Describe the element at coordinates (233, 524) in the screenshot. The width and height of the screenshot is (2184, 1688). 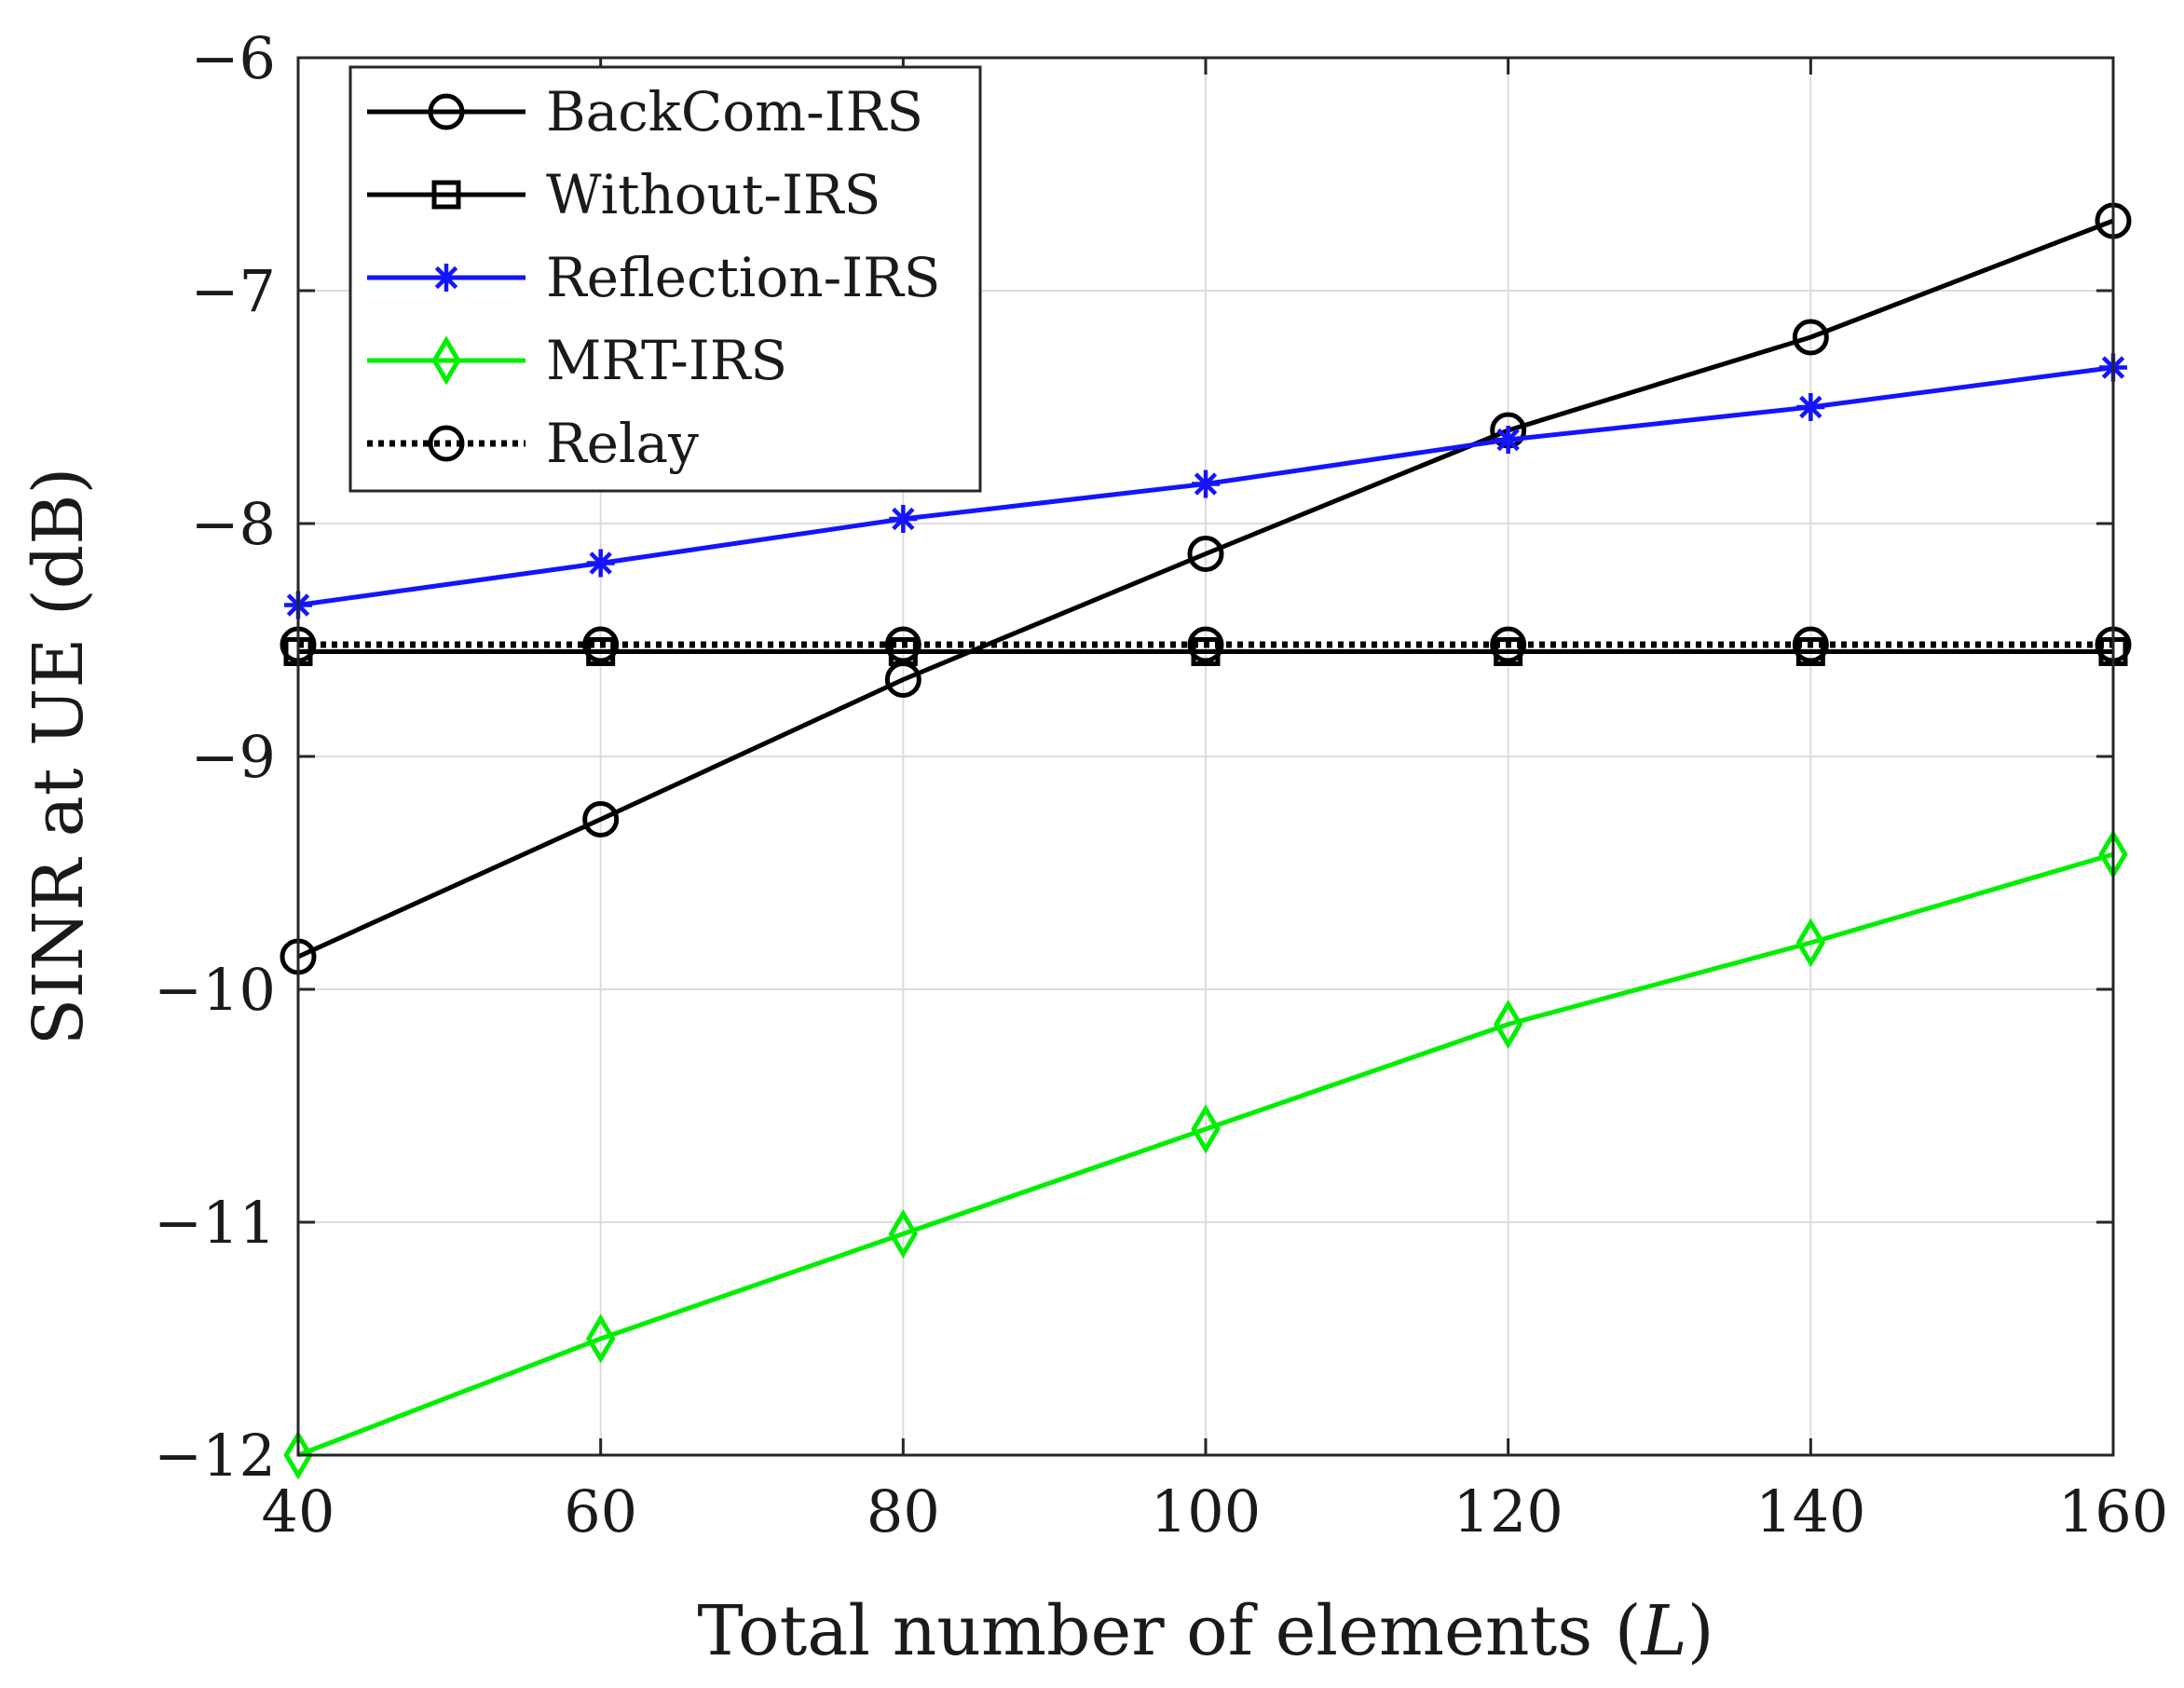
I see `y-tick-label: −8` at that location.